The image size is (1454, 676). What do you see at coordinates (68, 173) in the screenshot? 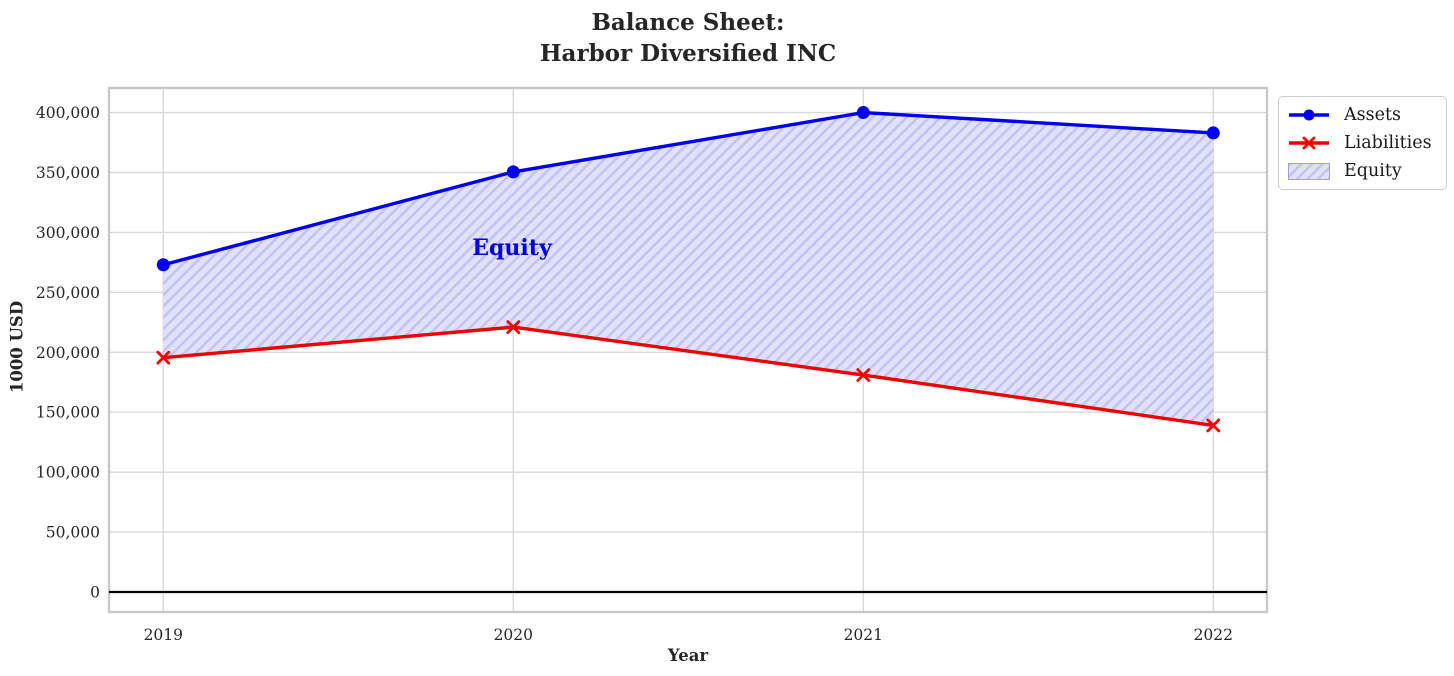
I see `y-tick-label: 350,000` at bounding box center [68, 173].